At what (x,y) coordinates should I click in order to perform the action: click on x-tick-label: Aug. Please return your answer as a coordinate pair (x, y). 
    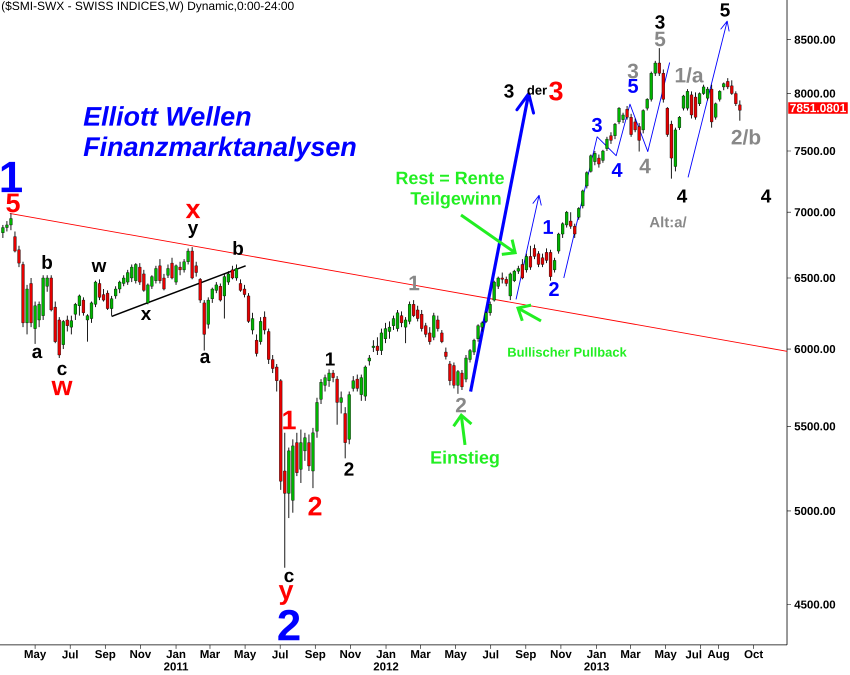
    Looking at the image, I should click on (718, 655).